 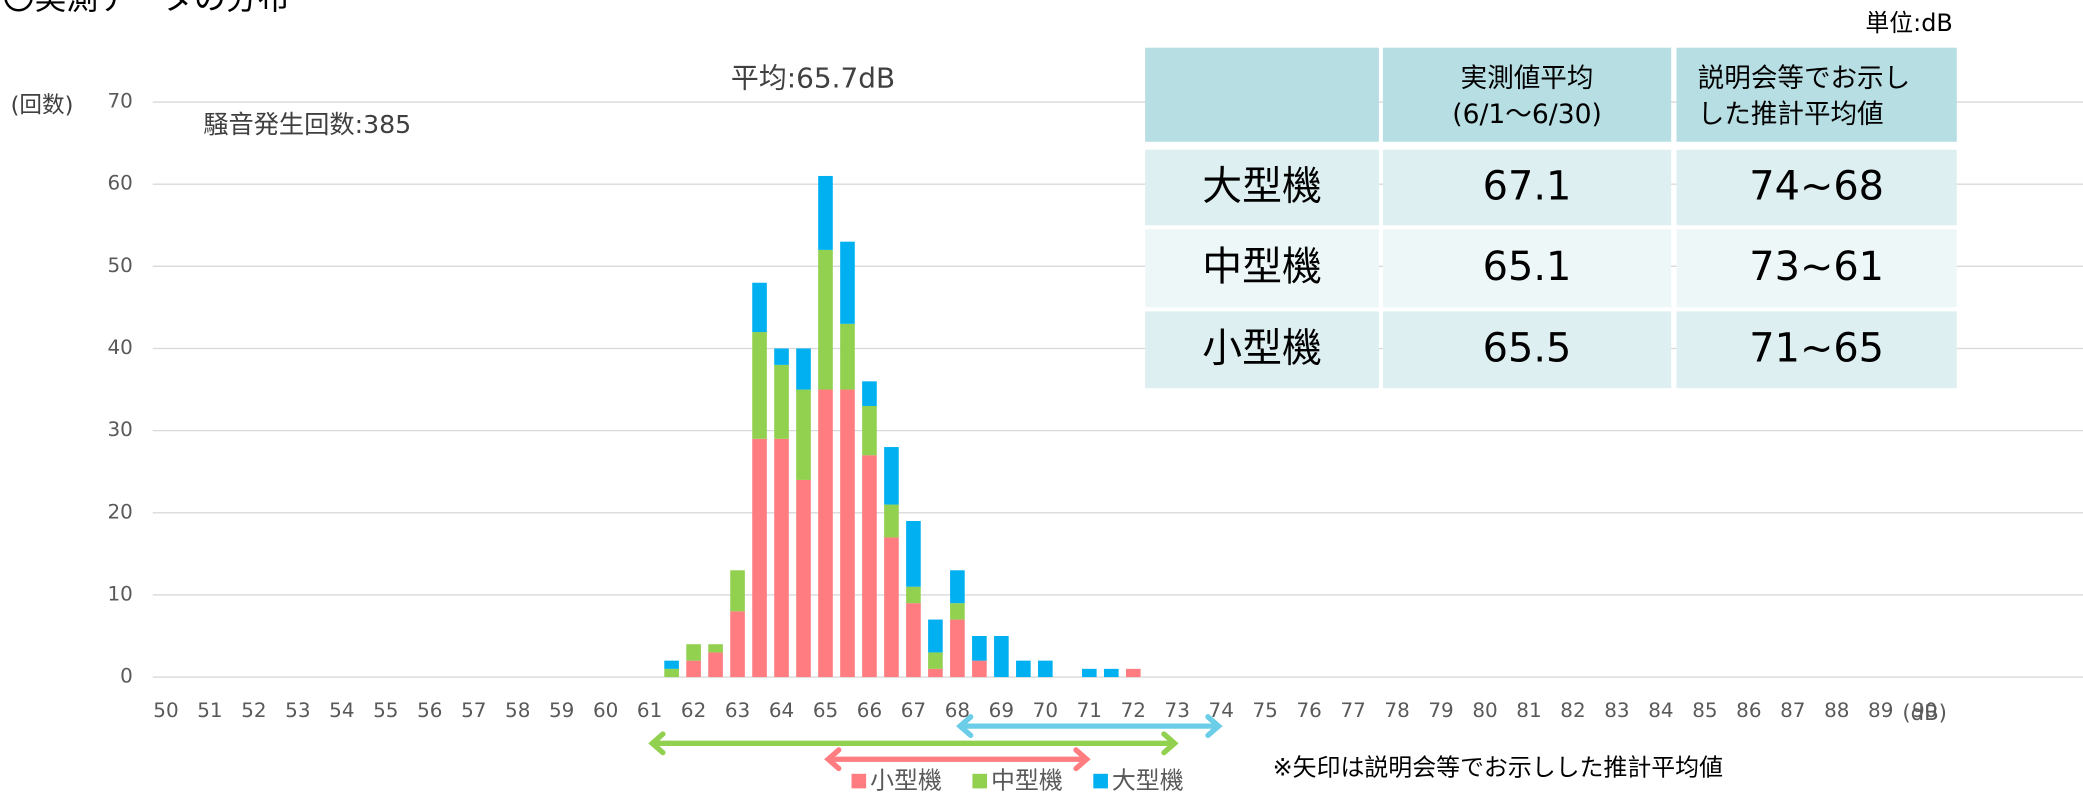 I want to click on cell-text: 67.1, so click(x=1527, y=186).